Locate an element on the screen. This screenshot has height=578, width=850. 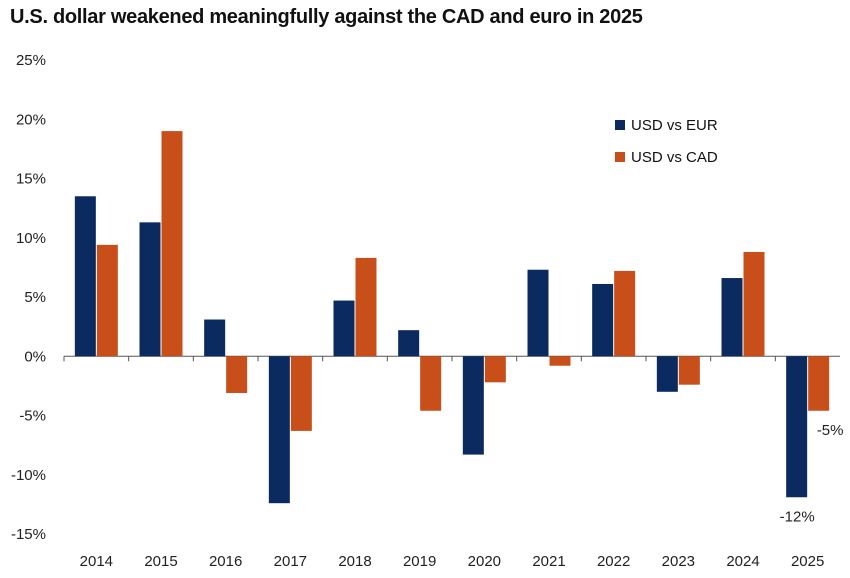
data-label: -5% is located at coordinates (830, 430).